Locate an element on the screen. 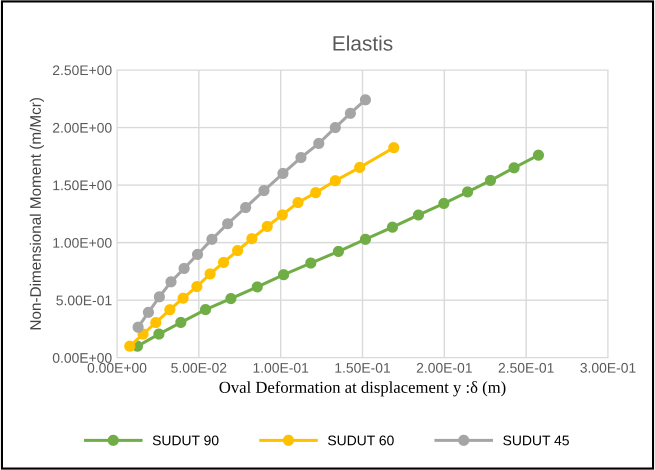  legend-label: SUDUT 45 is located at coordinates (536, 441).